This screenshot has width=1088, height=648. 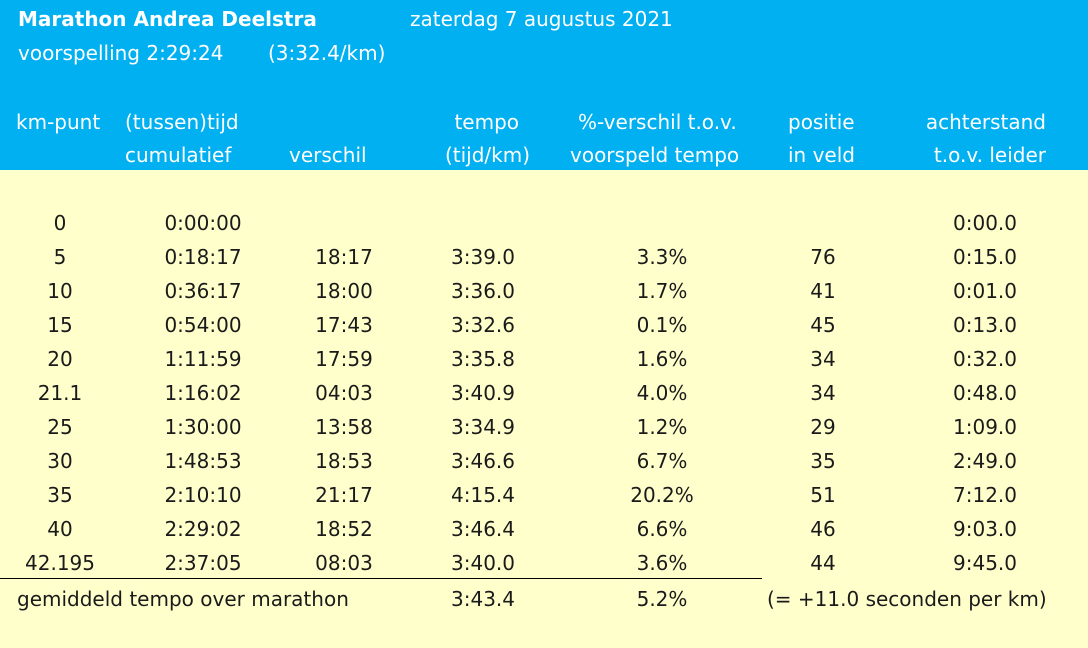 What do you see at coordinates (203, 325) in the screenshot?
I see `cell-time: 0:54:00` at bounding box center [203, 325].